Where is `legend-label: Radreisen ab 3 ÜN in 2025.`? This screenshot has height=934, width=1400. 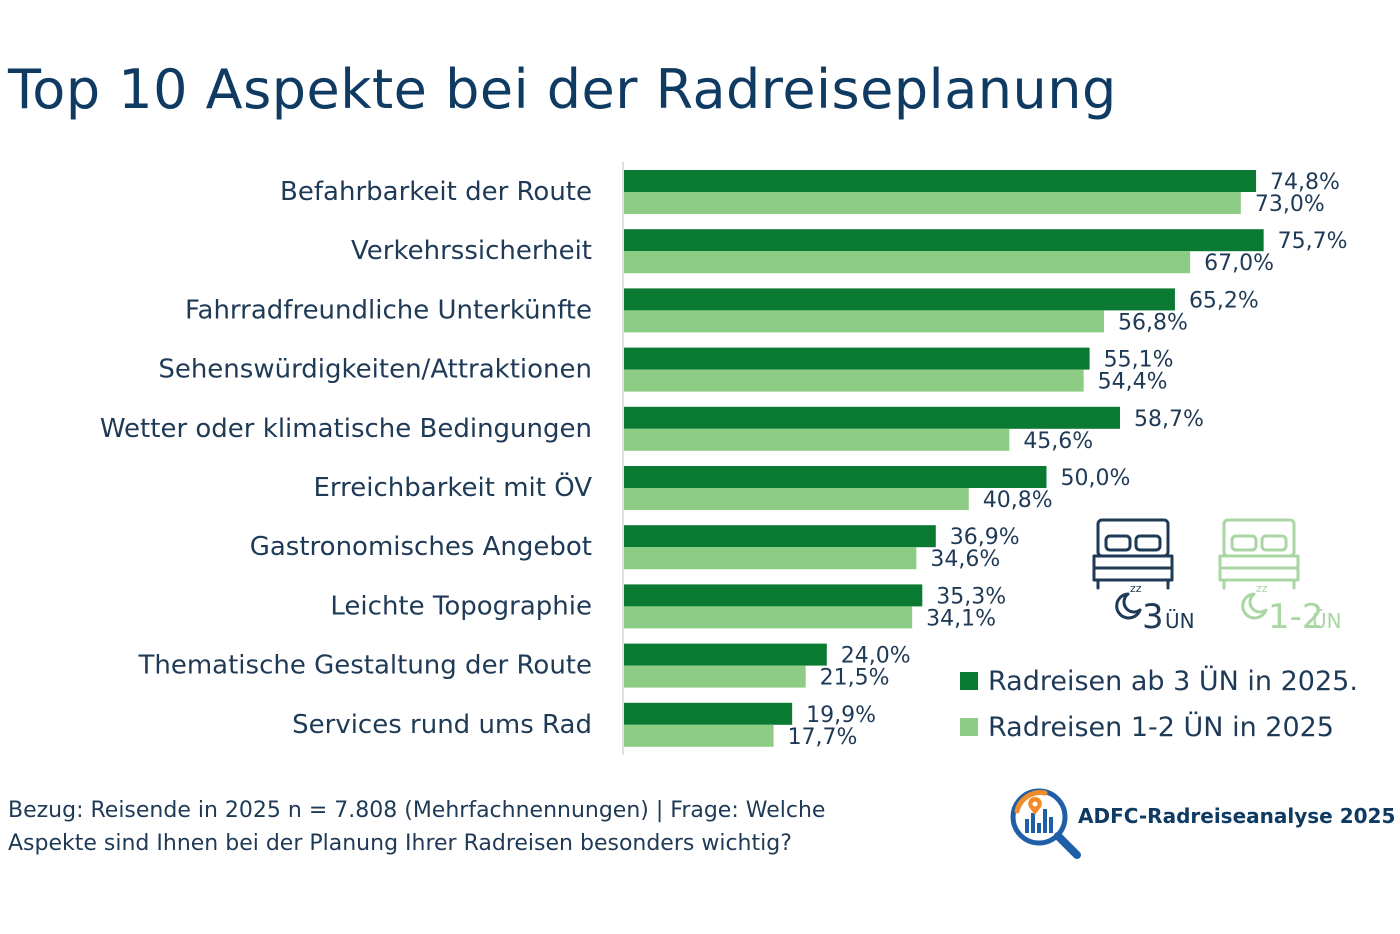 legend-label: Radreisen ab 3 ÜN in 2025. is located at coordinates (1173, 681).